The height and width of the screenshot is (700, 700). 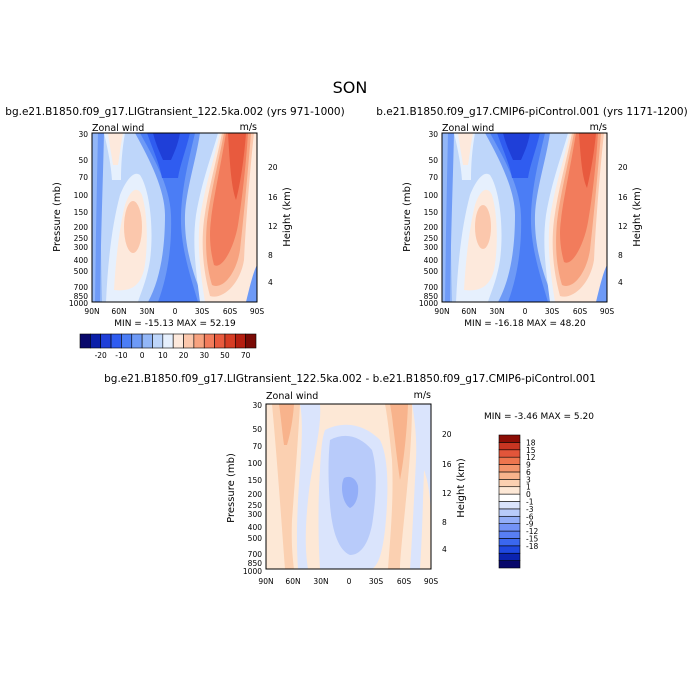 I want to click on p1-y-30: 30, so click(x=83, y=134).